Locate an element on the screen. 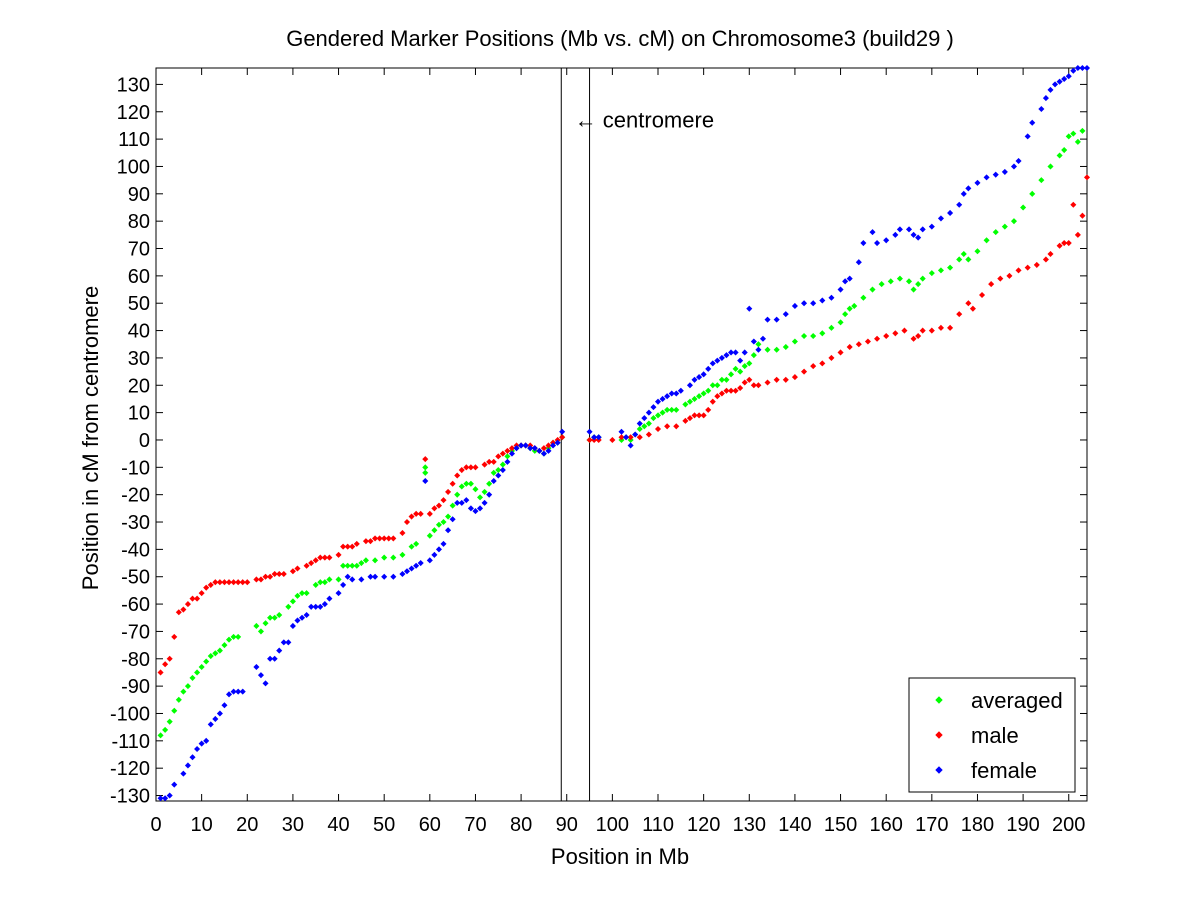 Image resolution: width=1200 pixels, height=900 pixels. y-tick-label: 70 is located at coordinates (139, 250).